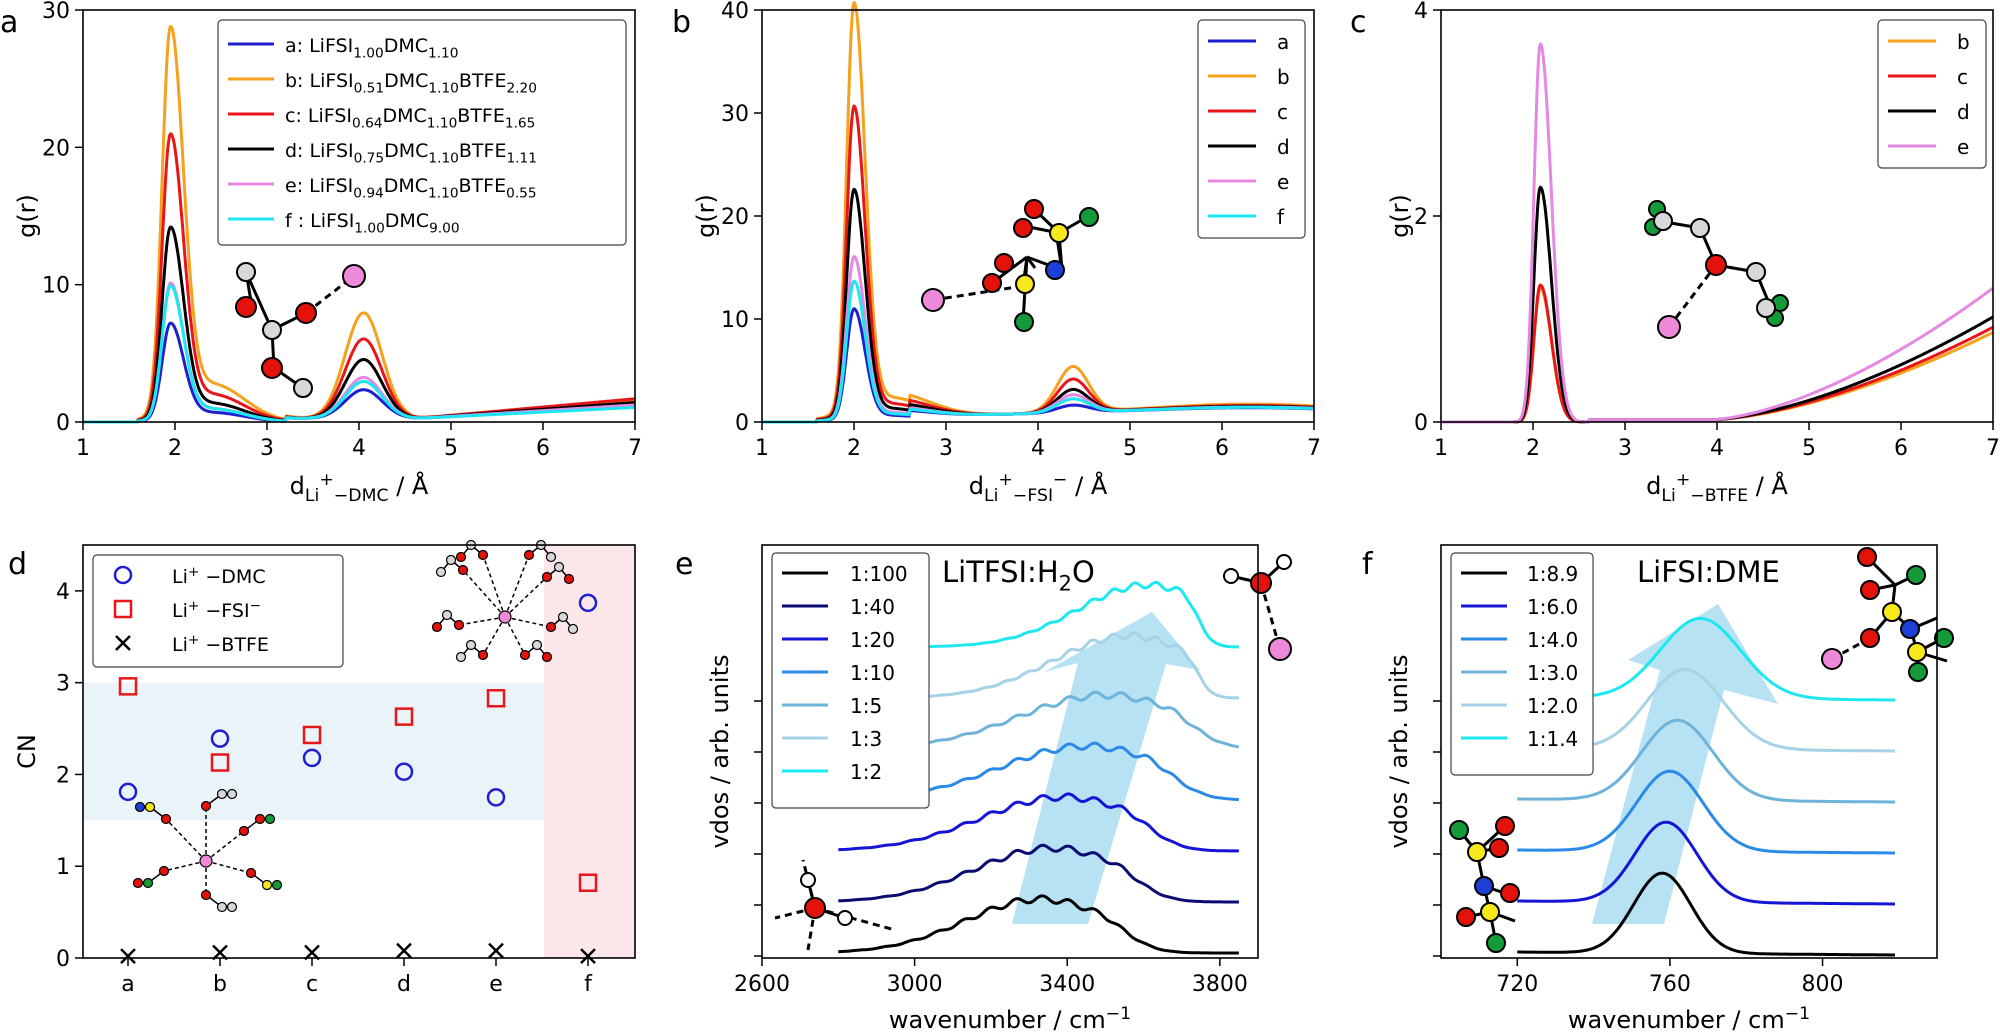 This screenshot has height=1035, width=2000. I want to click on legend-label-f: 1:3.0, so click(1552, 673).